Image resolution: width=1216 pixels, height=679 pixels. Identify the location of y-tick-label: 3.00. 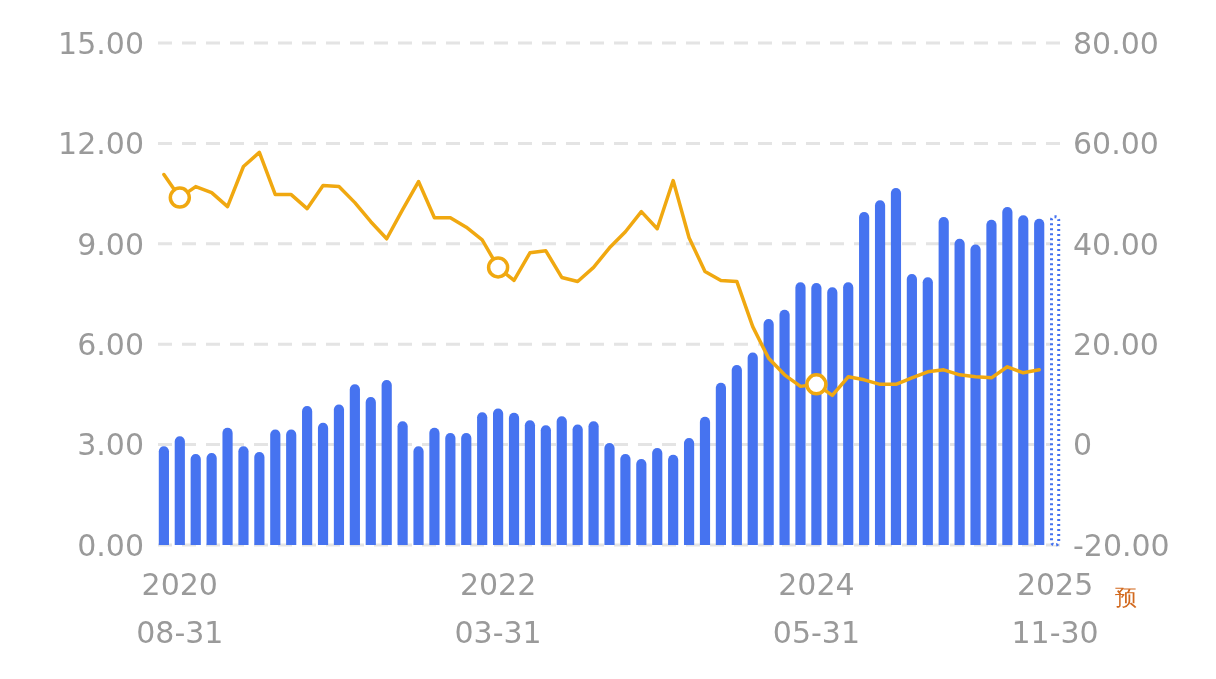
(110, 445).